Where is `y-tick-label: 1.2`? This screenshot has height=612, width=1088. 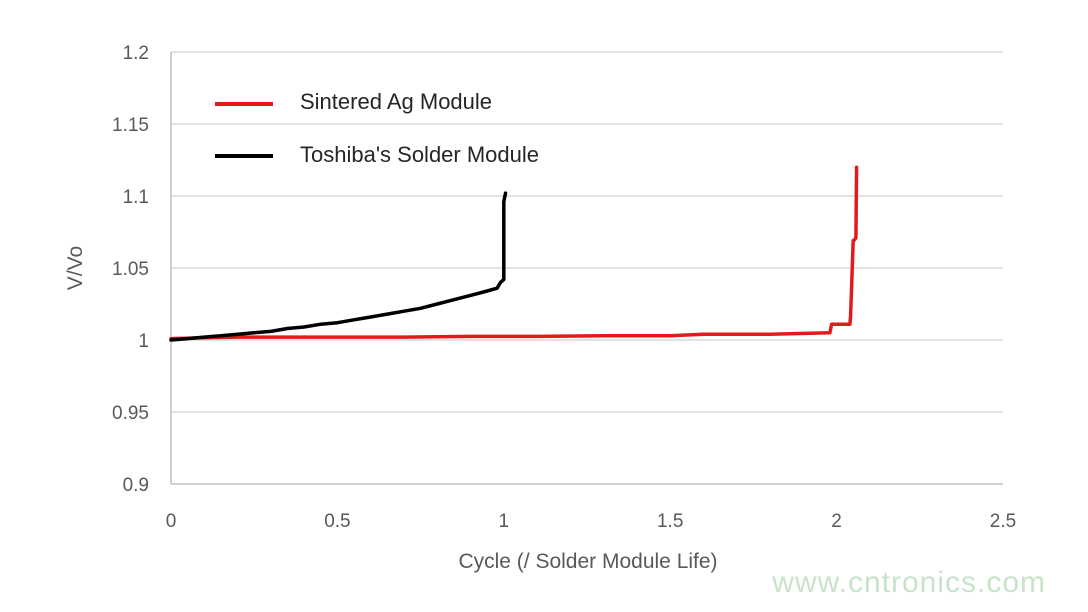
y-tick-label: 1.2 is located at coordinates (136, 53).